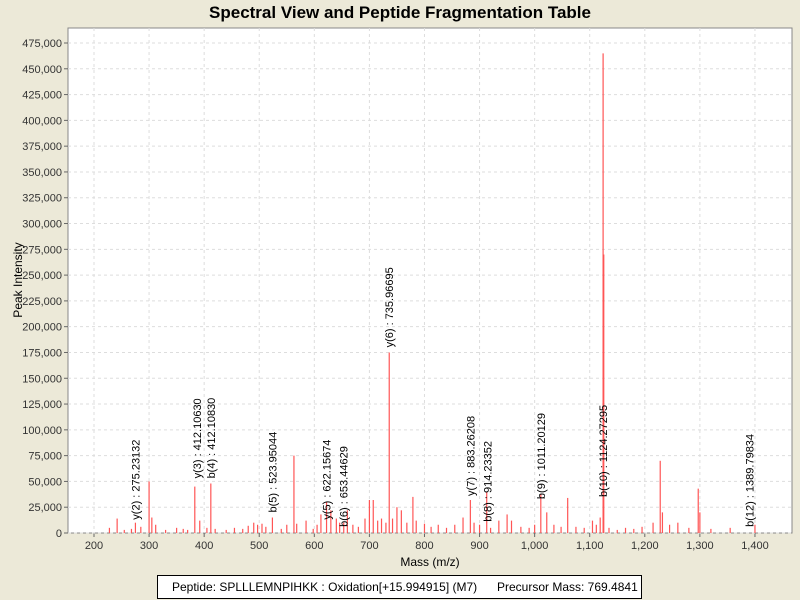 Image resolution: width=800 pixels, height=600 pixels. What do you see at coordinates (42, 147) in the screenshot?
I see `y-tick-label: 375,000` at bounding box center [42, 147].